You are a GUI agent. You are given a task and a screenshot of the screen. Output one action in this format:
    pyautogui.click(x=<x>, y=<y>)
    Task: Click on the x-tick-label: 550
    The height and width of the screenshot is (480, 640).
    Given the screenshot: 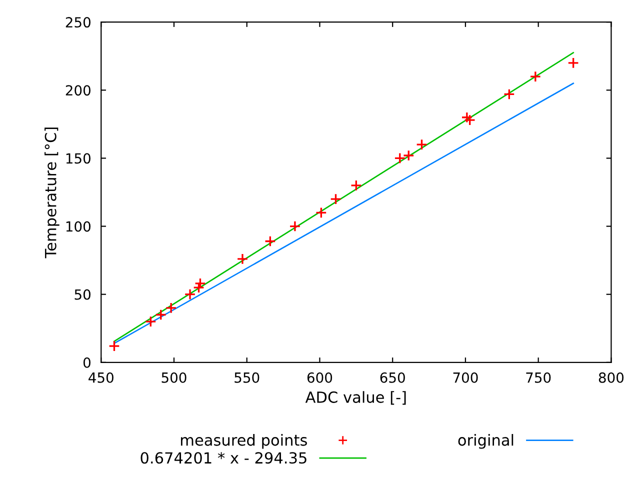 What is the action you would take?
    pyautogui.click(x=247, y=377)
    